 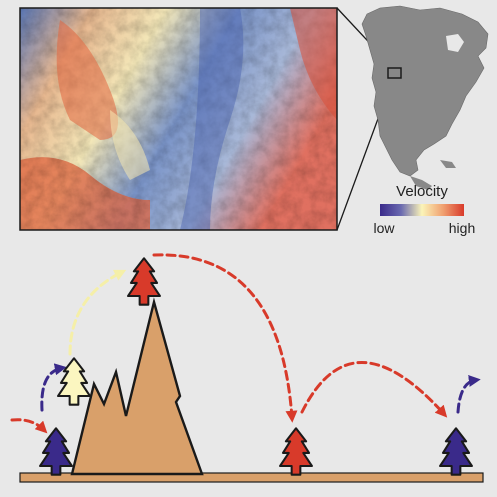 I want to click on arrow-red-summit-to-middle, so click(x=225, y=338).